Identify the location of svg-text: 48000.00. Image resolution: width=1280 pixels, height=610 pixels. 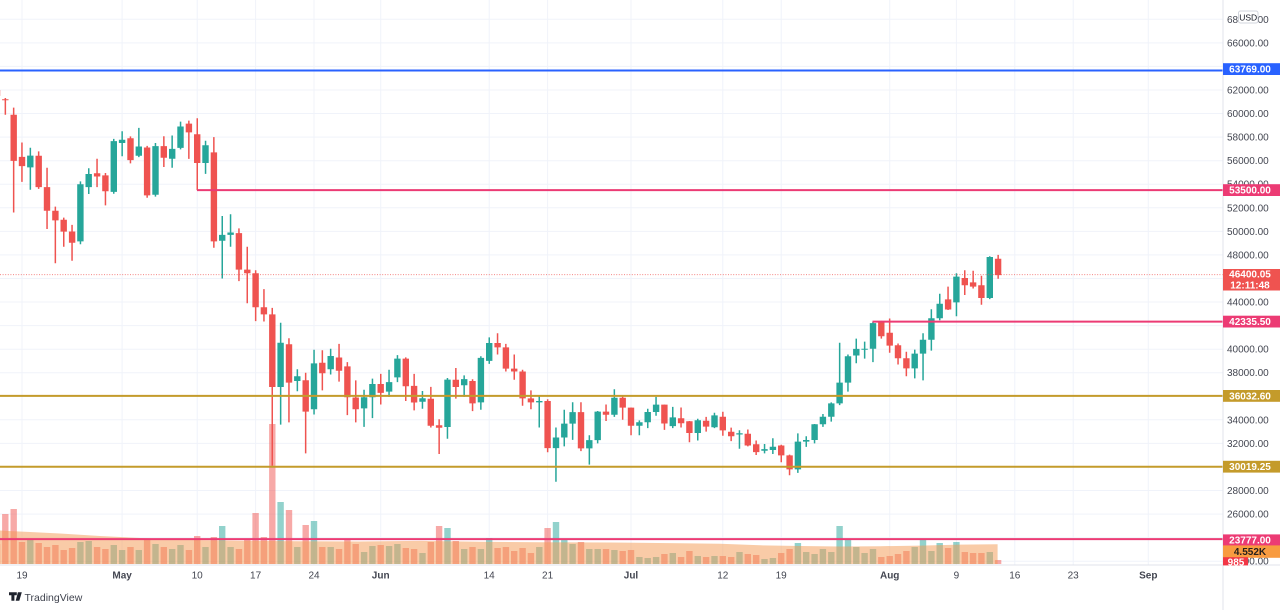
(1248, 255).